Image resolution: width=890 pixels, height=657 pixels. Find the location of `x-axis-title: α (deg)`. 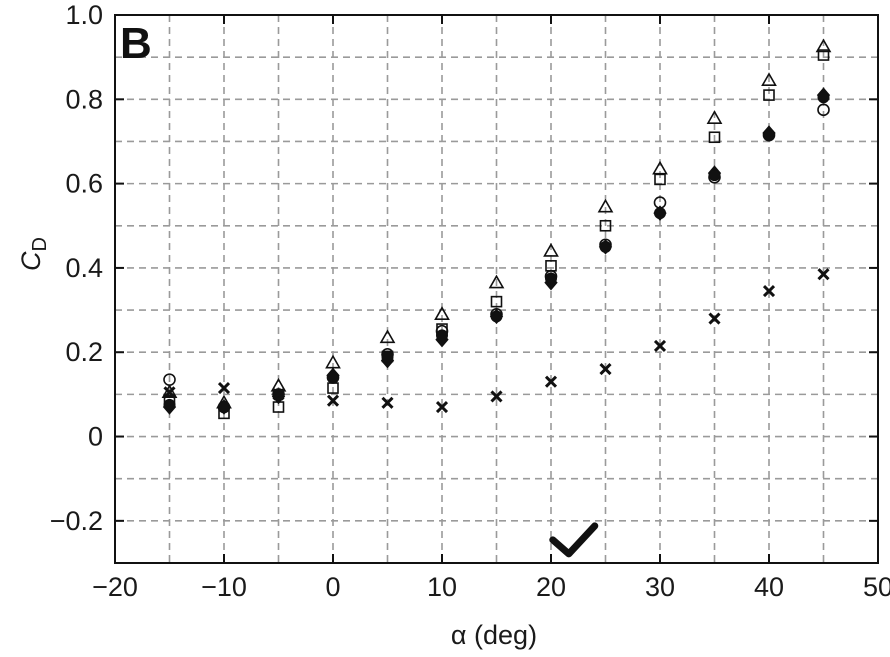

x-axis-title: α (deg) is located at coordinates (494, 635).